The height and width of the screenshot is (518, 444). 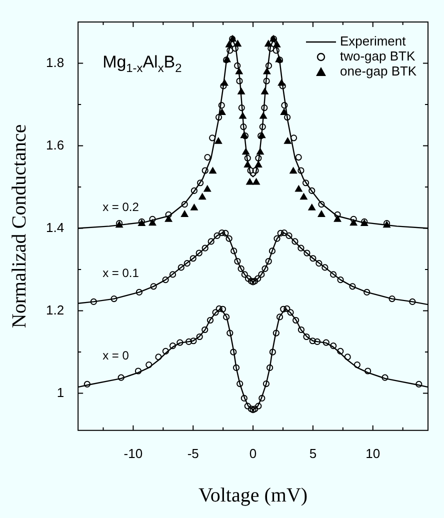 What do you see at coordinates (253, 453) in the screenshot?
I see `x-tick-label: 0` at bounding box center [253, 453].